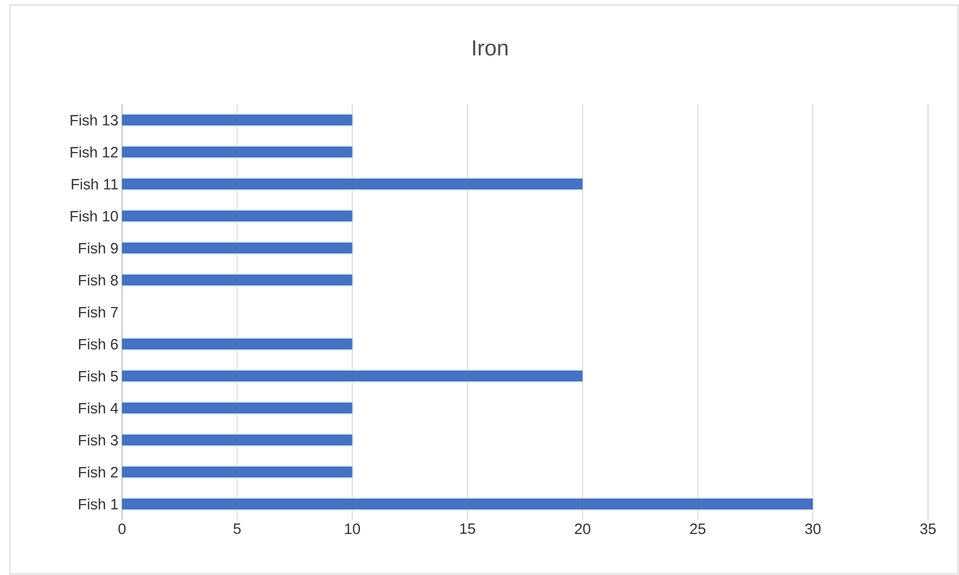  Describe the element at coordinates (94, 152) in the screenshot. I see `y-tick-label: Fish 12` at that location.